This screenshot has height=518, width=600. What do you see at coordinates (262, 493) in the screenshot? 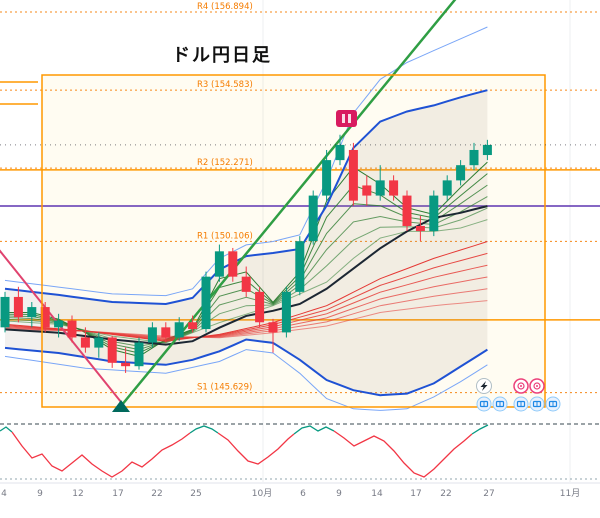
I see `time-axis-label: 10月` at bounding box center [262, 493].